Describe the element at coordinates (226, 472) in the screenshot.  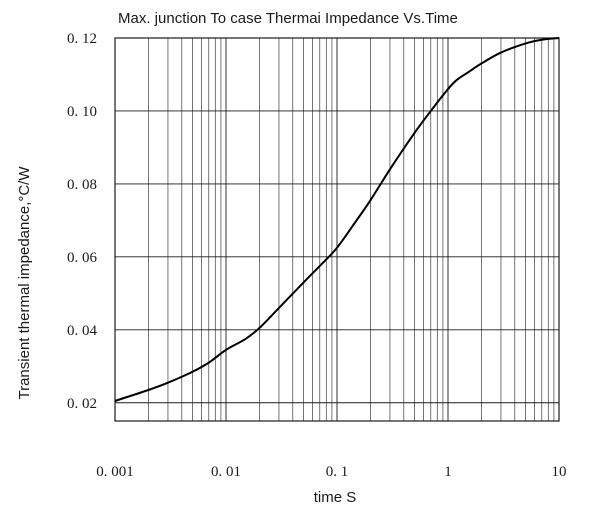
I see `x-tick-label: 0. 01` at that location.